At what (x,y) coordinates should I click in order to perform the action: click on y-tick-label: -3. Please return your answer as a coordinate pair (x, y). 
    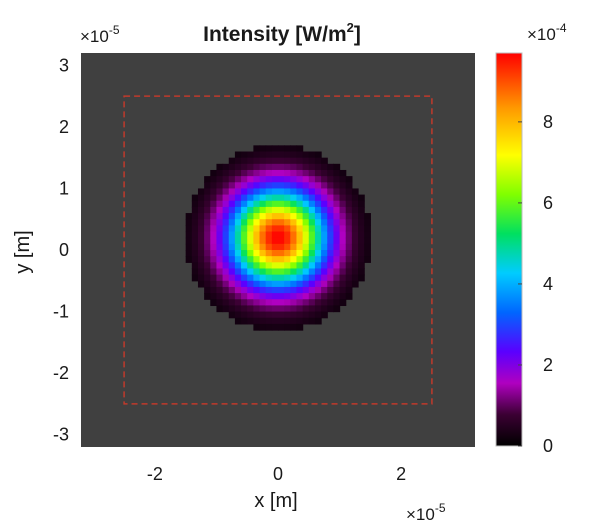
    Looking at the image, I should click on (61, 435).